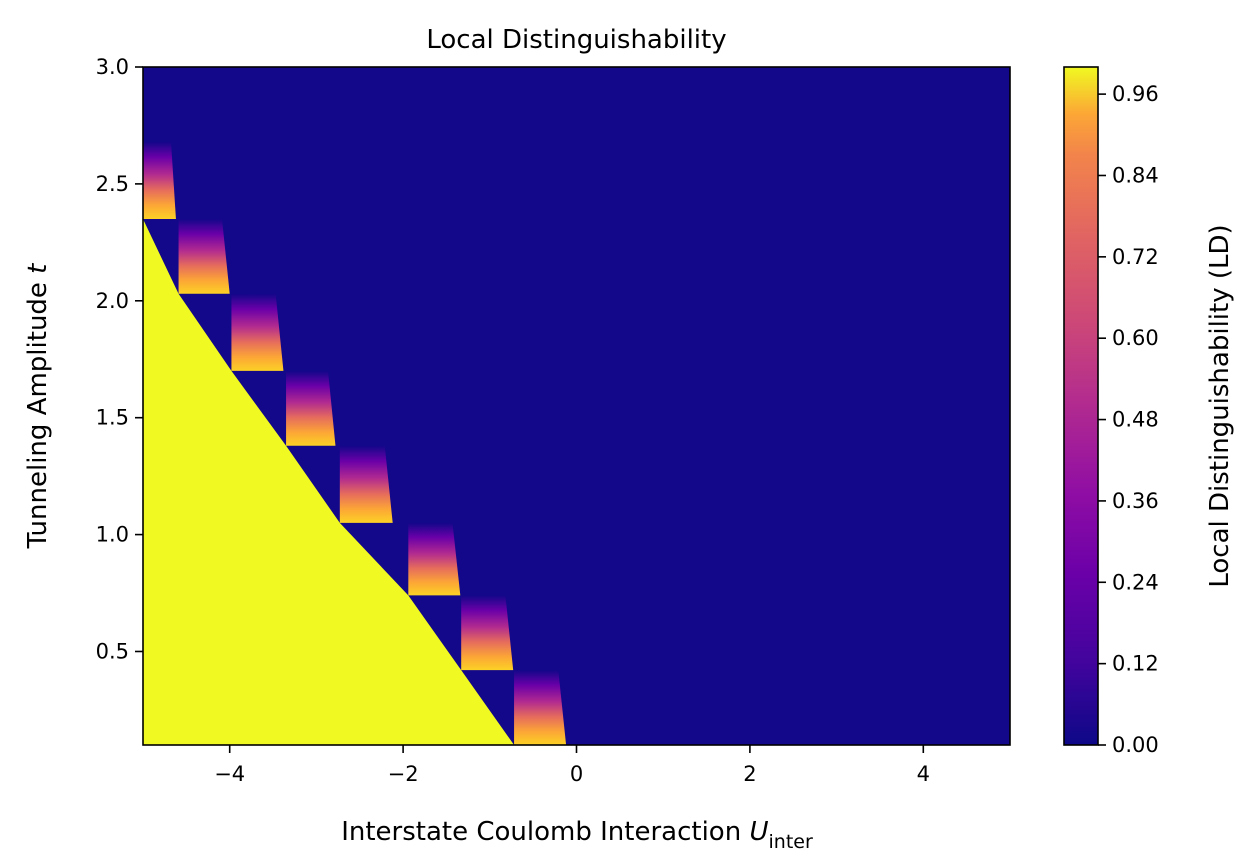 The height and width of the screenshot is (868, 1255). I want to click on colorbar-gradient, so click(1081, 406).